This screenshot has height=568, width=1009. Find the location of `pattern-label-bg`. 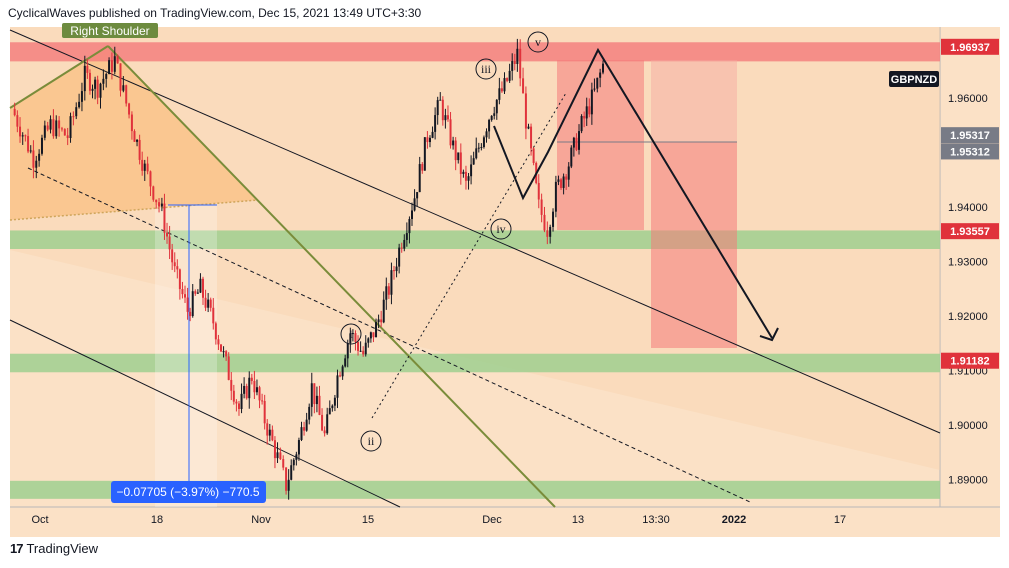

pattern-label-bg is located at coordinates (110, 30).